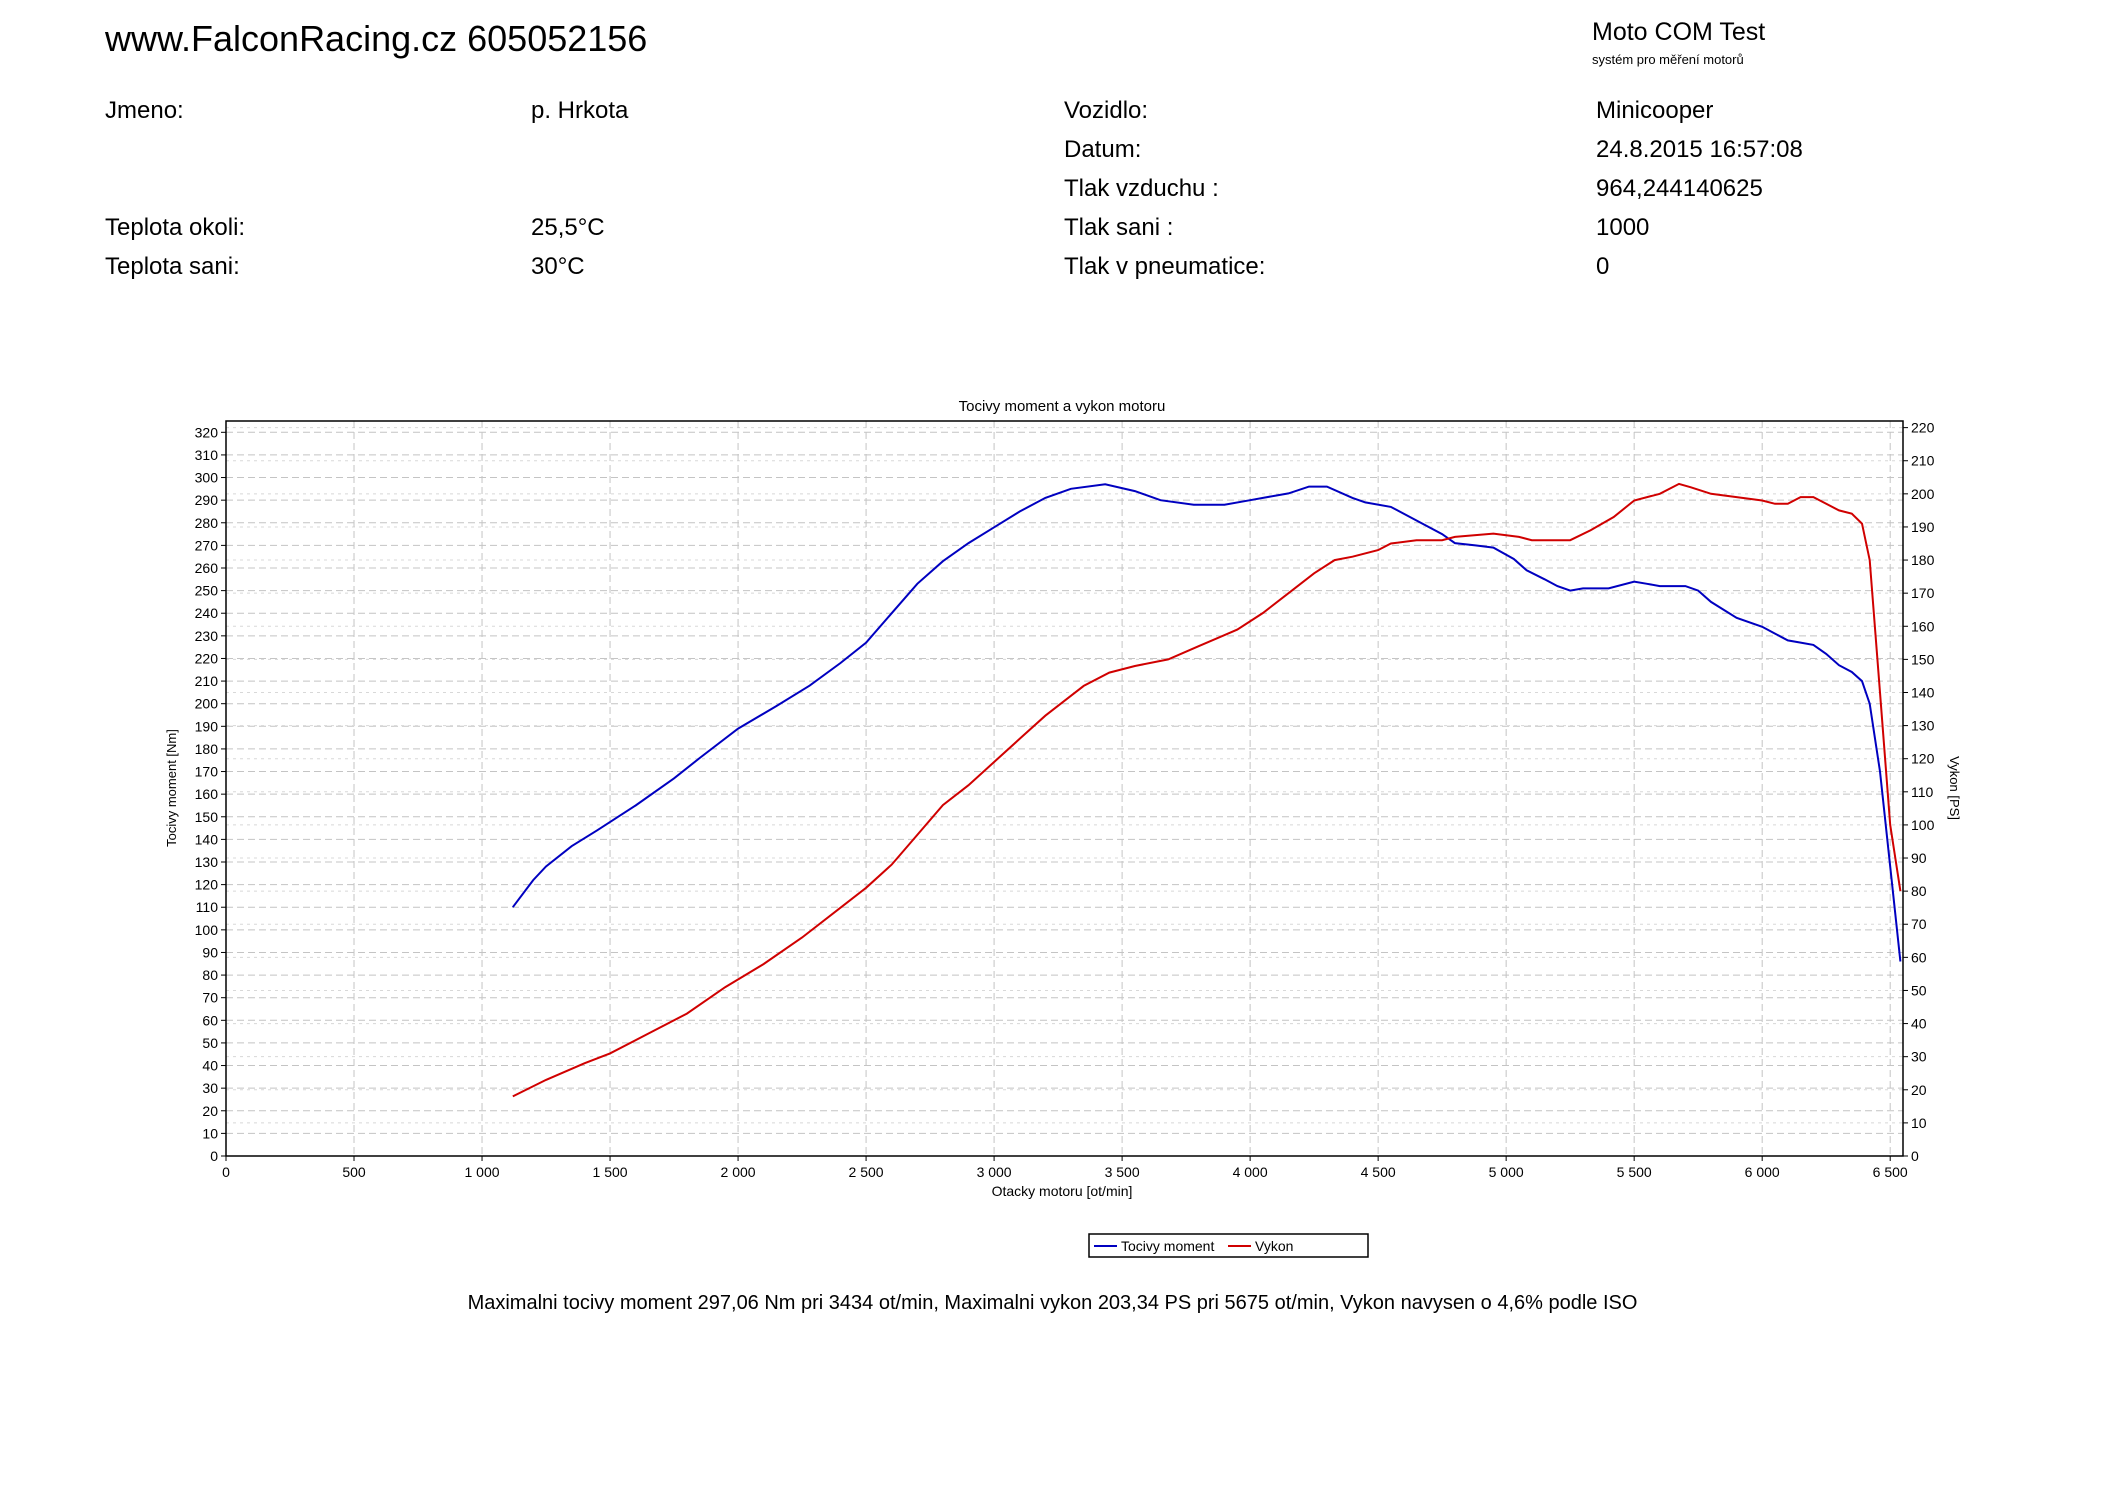 Image resolution: width=2105 pixels, height=1488 pixels. I want to click on legend-torque-label: Tocivy moment, so click(1167, 1246).